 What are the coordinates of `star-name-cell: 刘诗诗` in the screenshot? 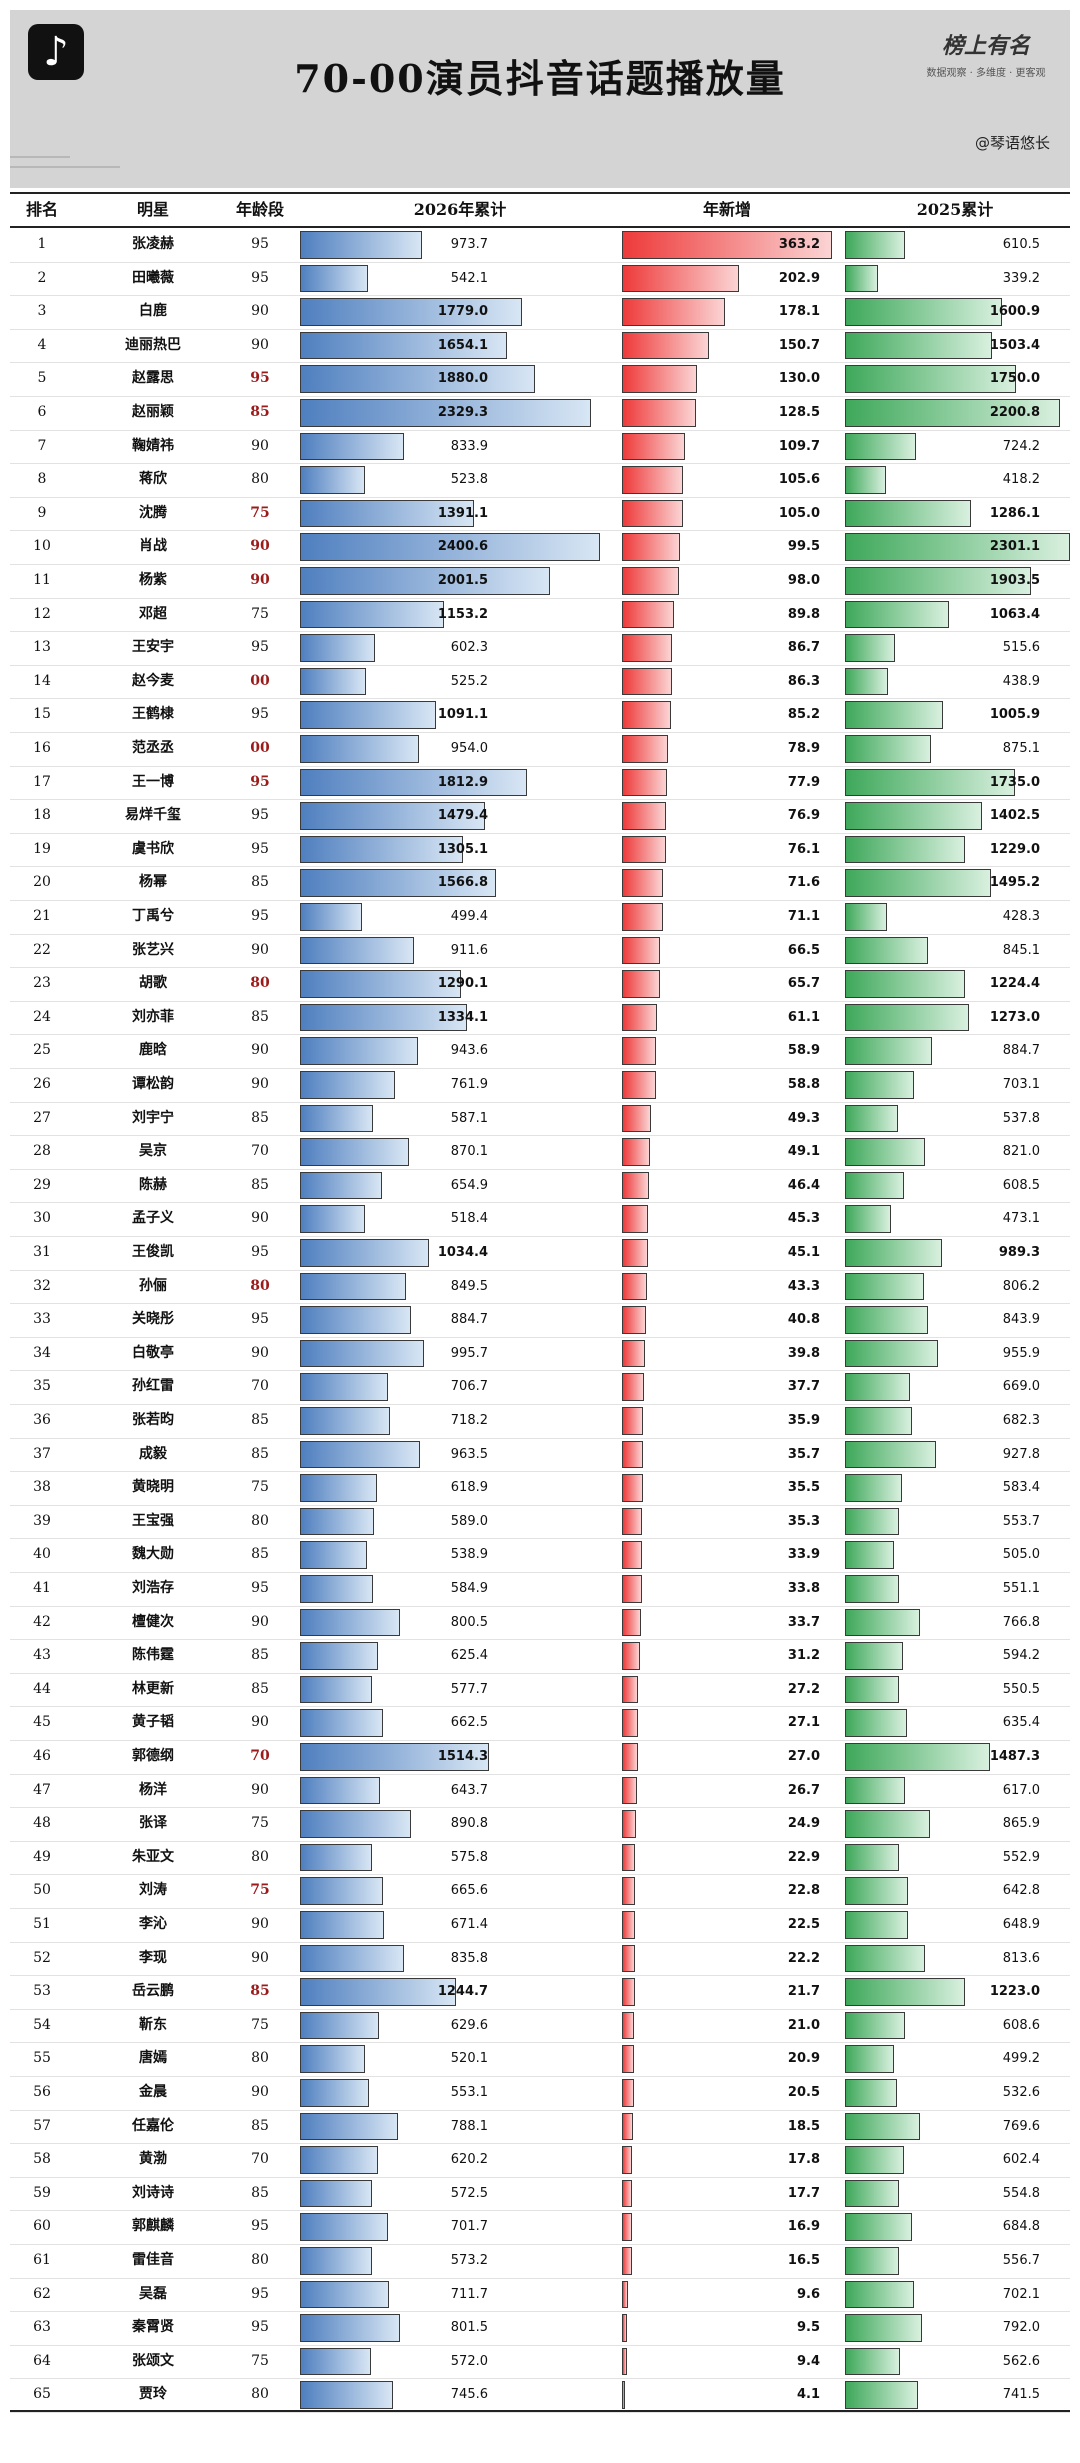 It's located at (153, 2192).